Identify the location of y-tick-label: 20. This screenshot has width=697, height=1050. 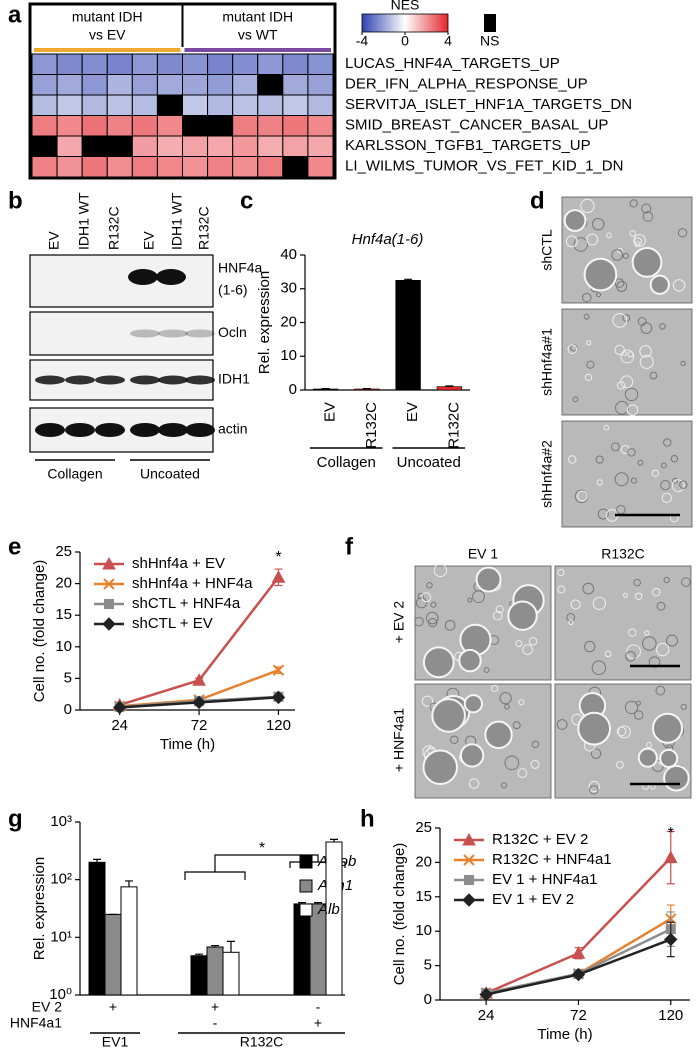
(288, 321).